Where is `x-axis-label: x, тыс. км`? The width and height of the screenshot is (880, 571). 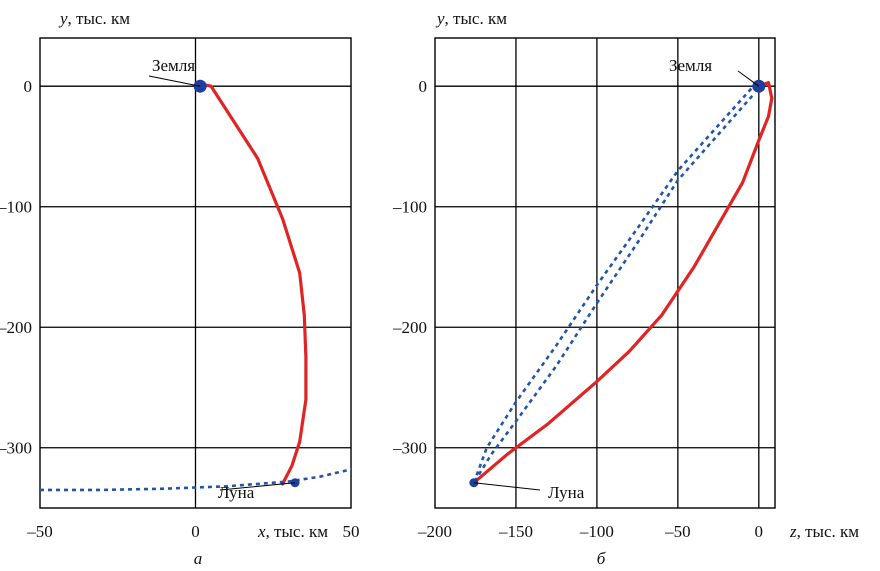
x-axis-label: x, тыс. км is located at coordinates (292, 531).